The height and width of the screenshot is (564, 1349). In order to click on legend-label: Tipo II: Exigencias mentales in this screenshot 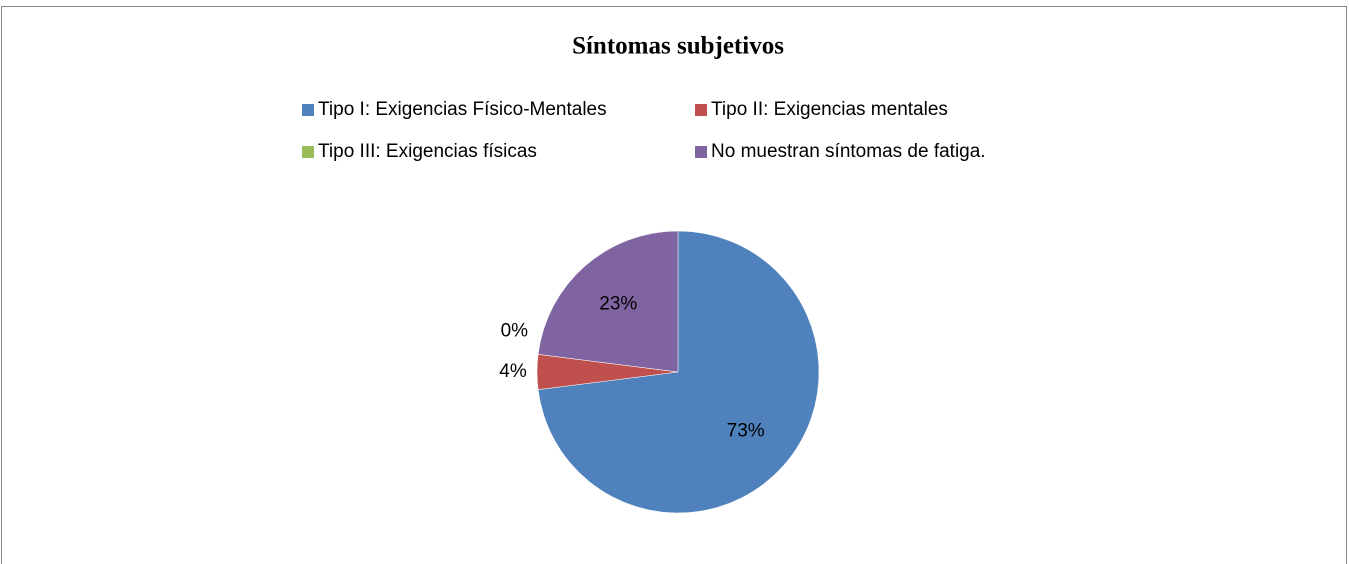, I will do `click(829, 109)`.